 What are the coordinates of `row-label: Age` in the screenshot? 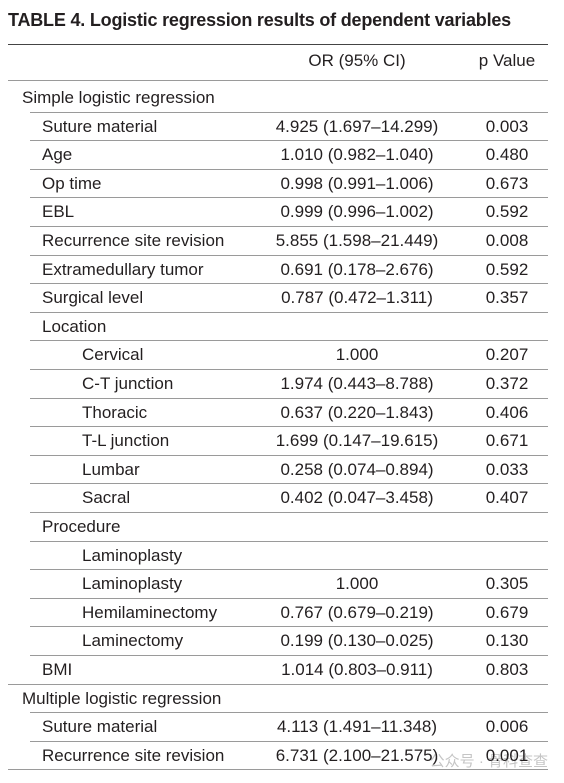 It's located at (57, 155).